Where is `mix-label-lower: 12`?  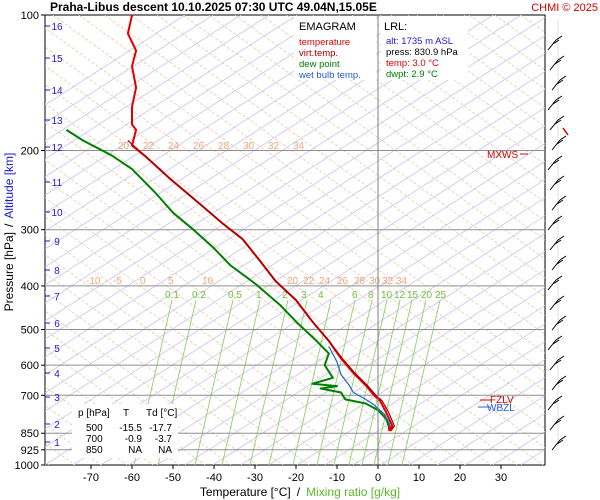
mix-label-lower: 12 is located at coordinates (400, 295).